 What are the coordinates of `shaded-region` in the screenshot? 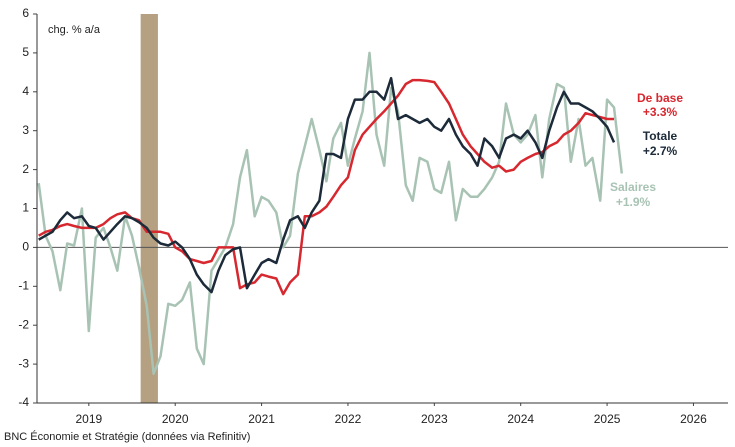 It's located at (149, 208).